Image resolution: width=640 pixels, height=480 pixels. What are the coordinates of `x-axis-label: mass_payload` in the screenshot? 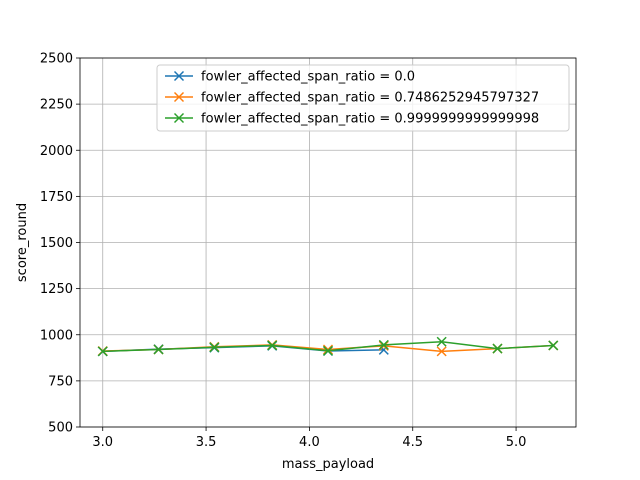 It's located at (328, 464).